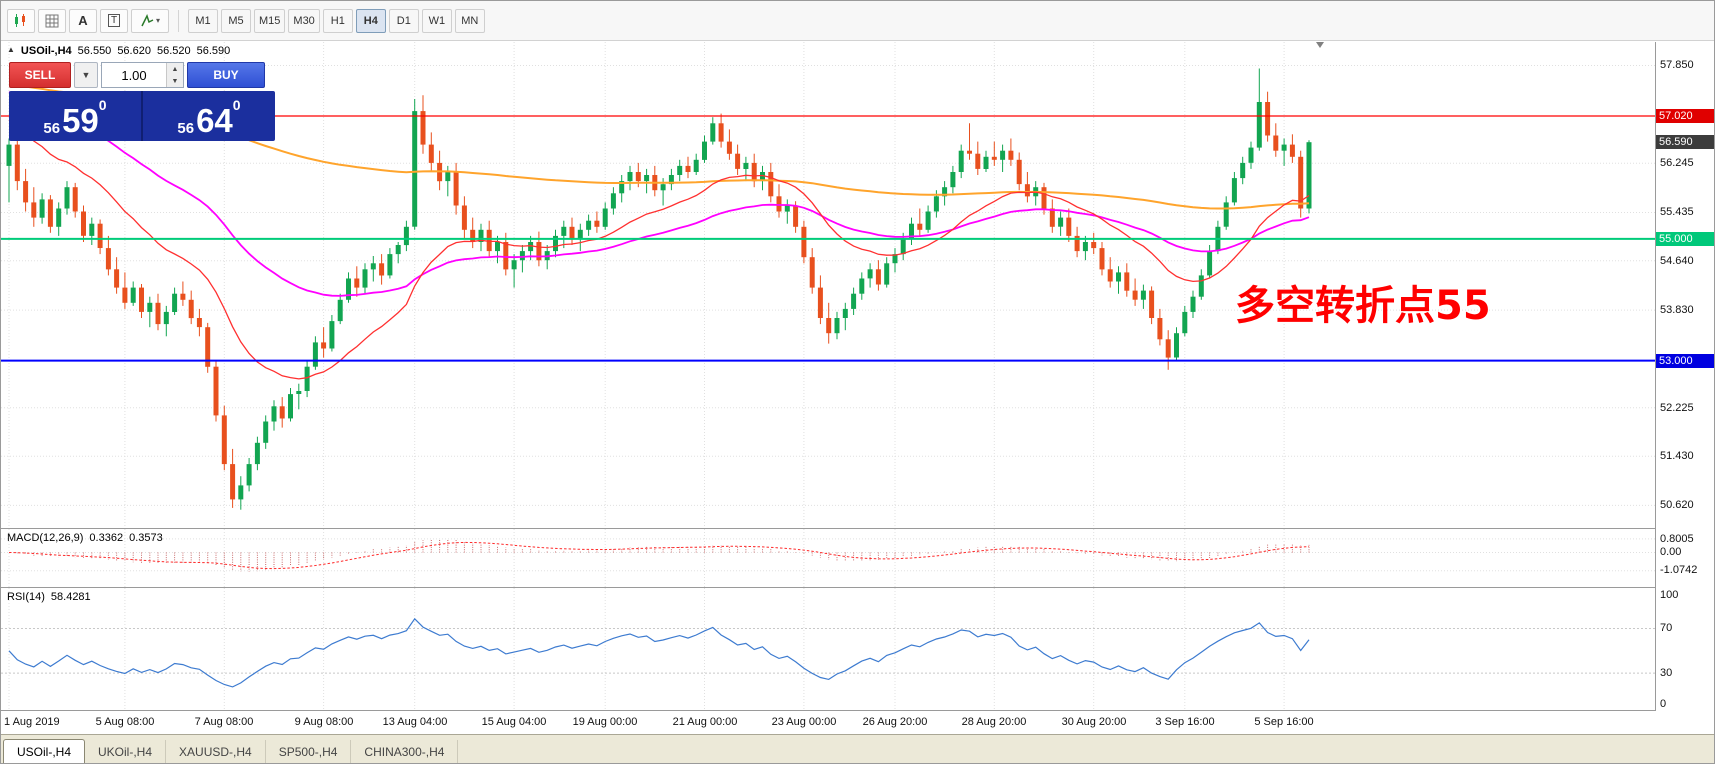 The width and height of the screenshot is (1715, 764). Describe the element at coordinates (134, 51) in the screenshot. I see `ohlc-high: 56.620` at that location.